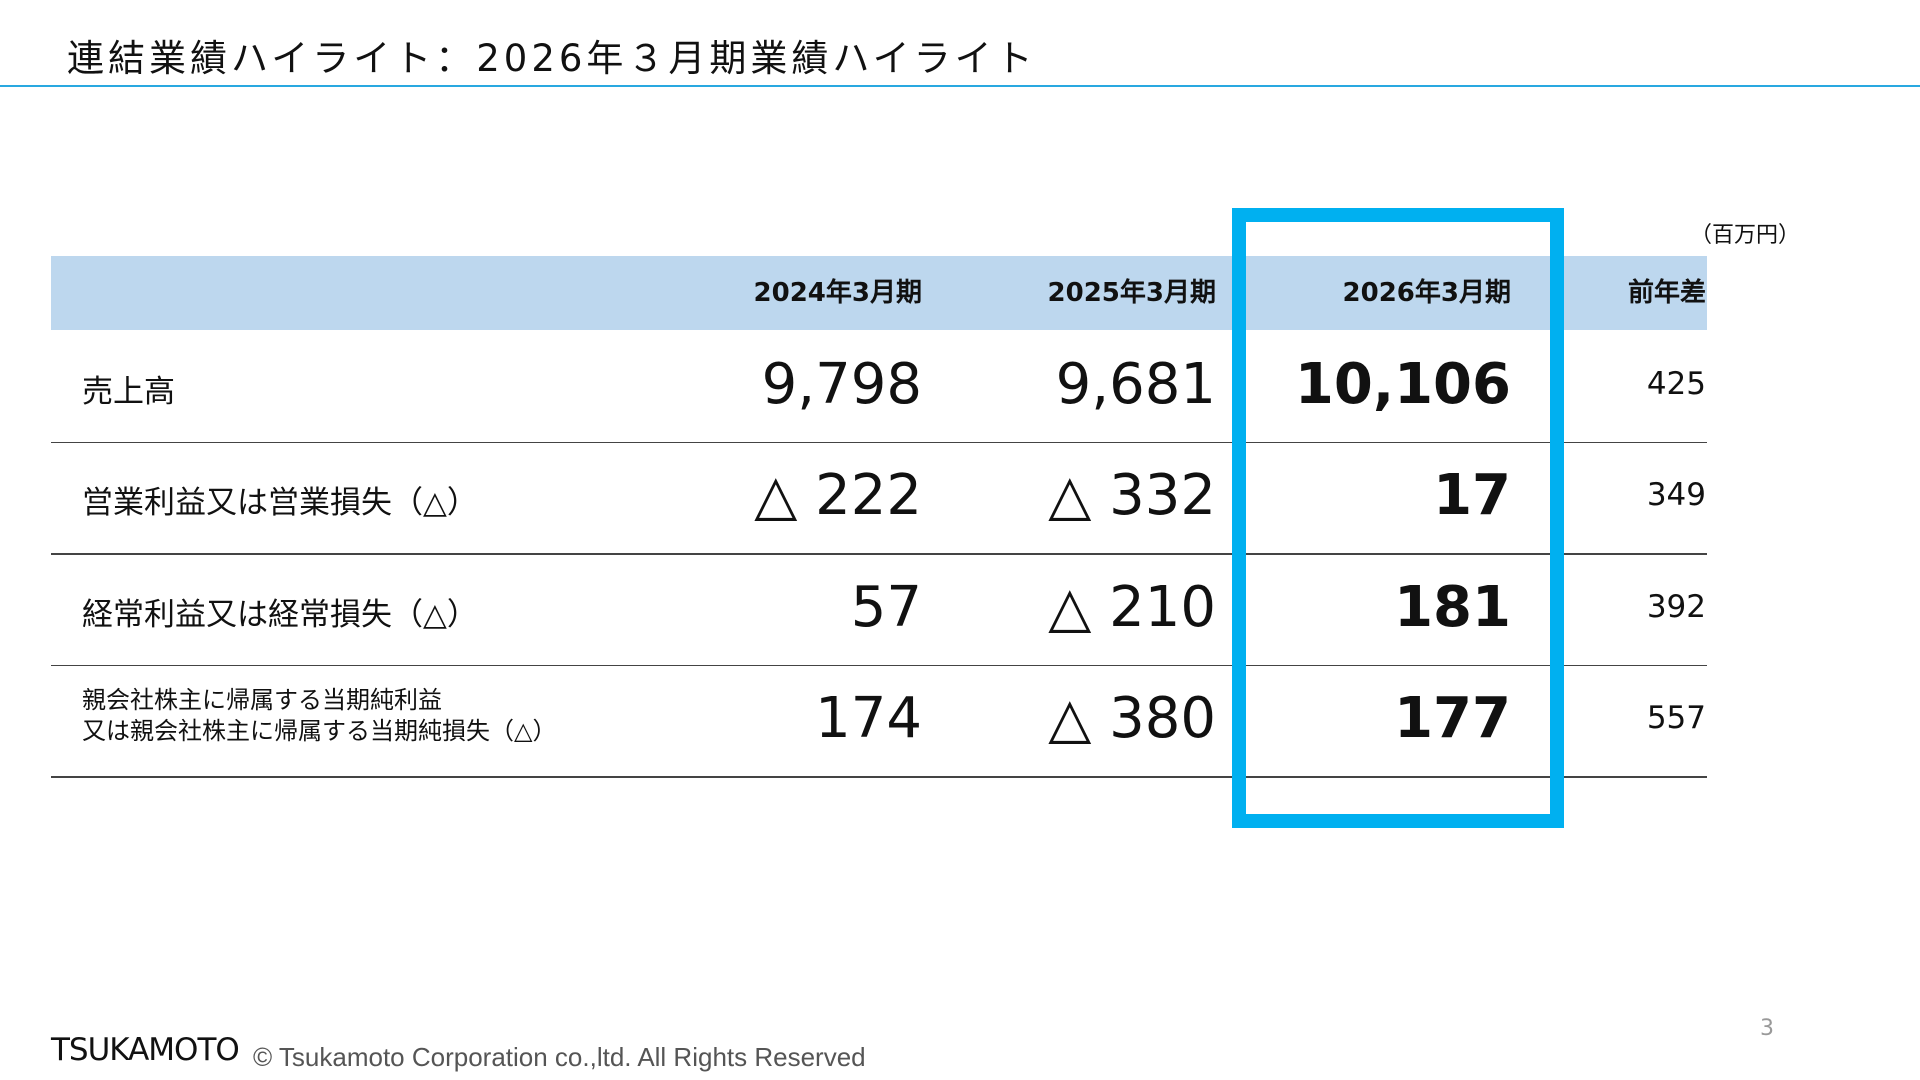  I want to click on row-label: 親会社株主に帰属する当期純利益, so click(262, 700).